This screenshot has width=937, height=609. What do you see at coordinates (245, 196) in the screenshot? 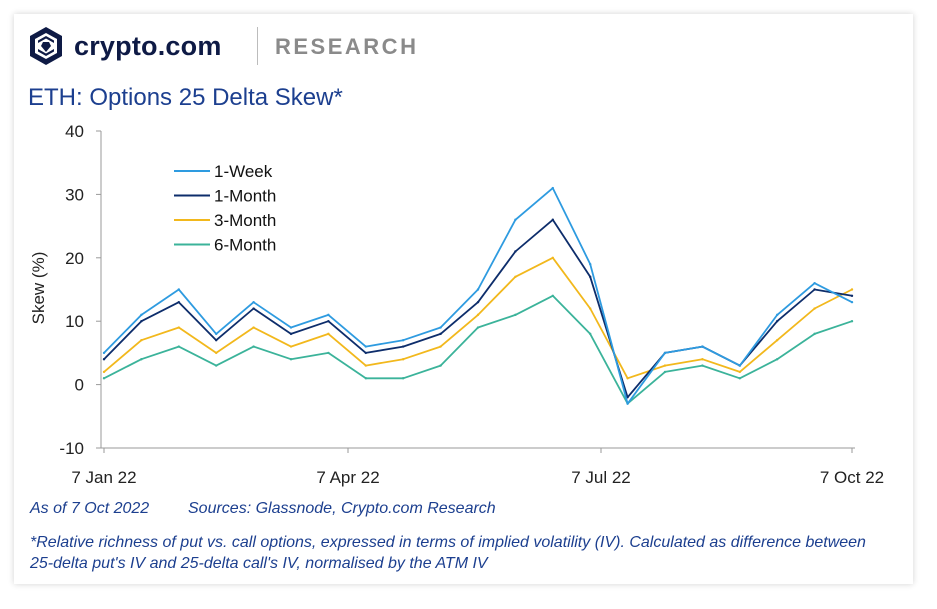
I see `legend-label: 1-Month` at bounding box center [245, 196].